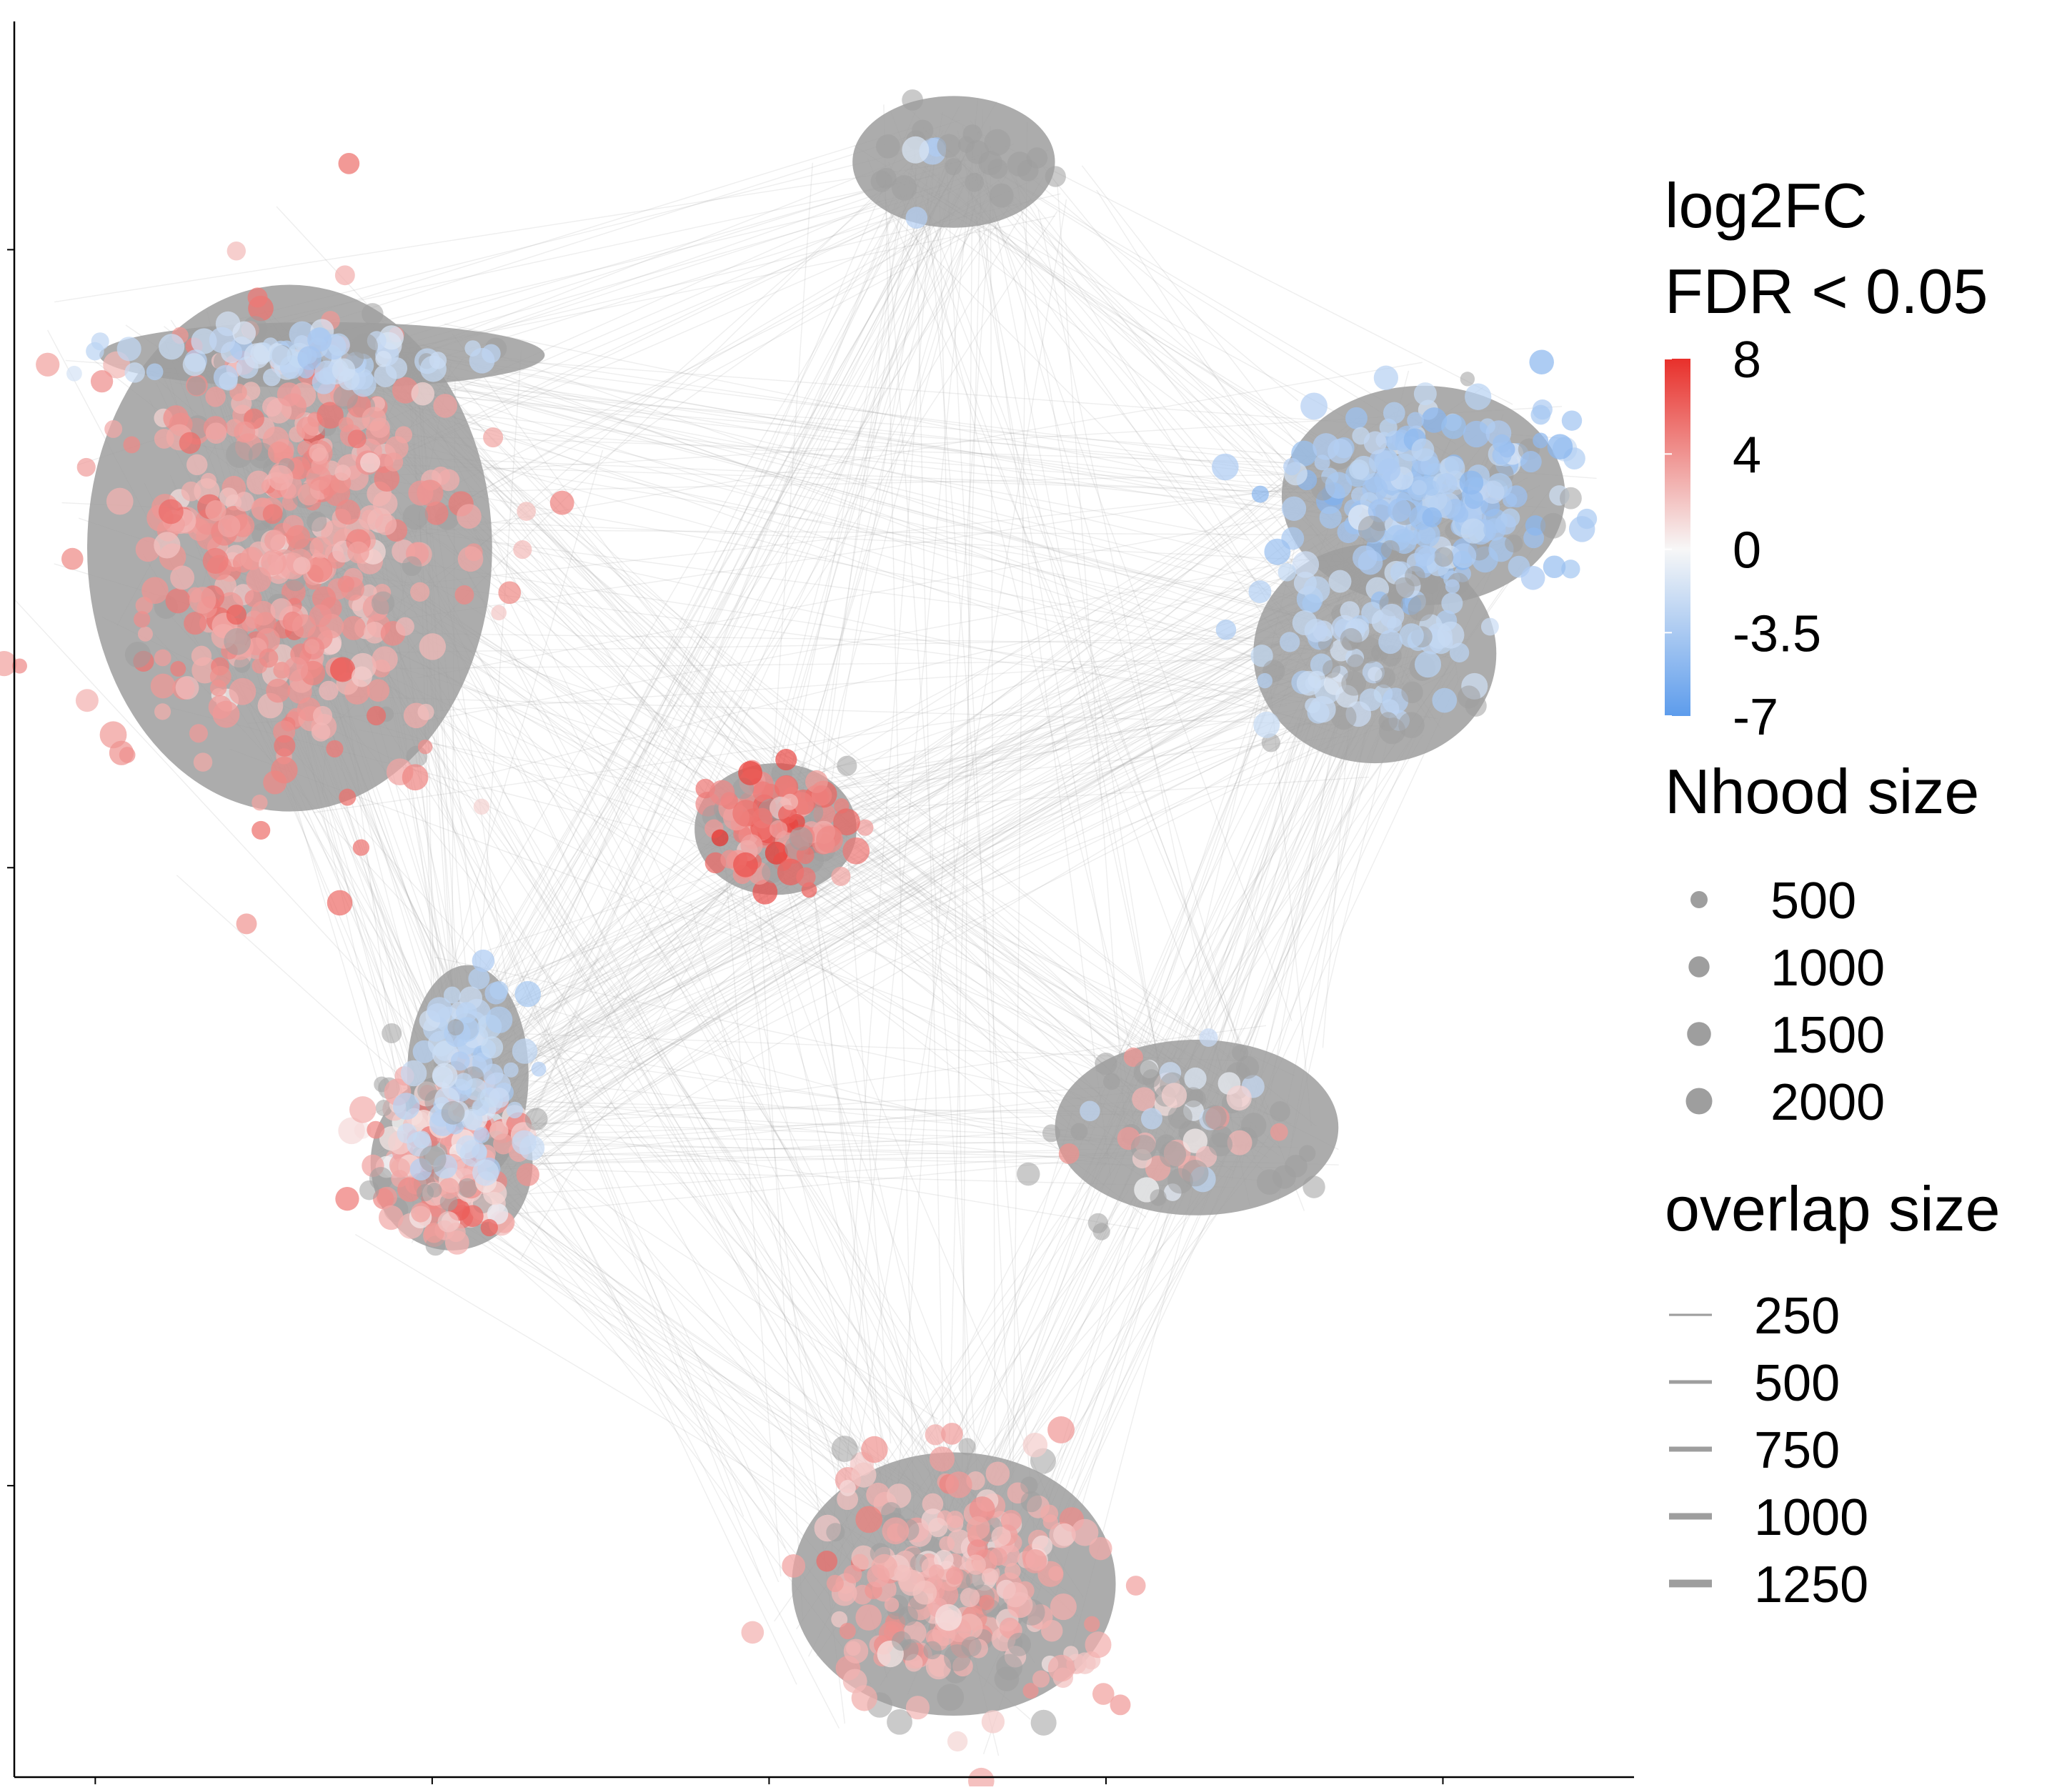 This screenshot has height=1790, width=2072. I want to click on edge-legend-title: overlap size, so click(1833, 1208).